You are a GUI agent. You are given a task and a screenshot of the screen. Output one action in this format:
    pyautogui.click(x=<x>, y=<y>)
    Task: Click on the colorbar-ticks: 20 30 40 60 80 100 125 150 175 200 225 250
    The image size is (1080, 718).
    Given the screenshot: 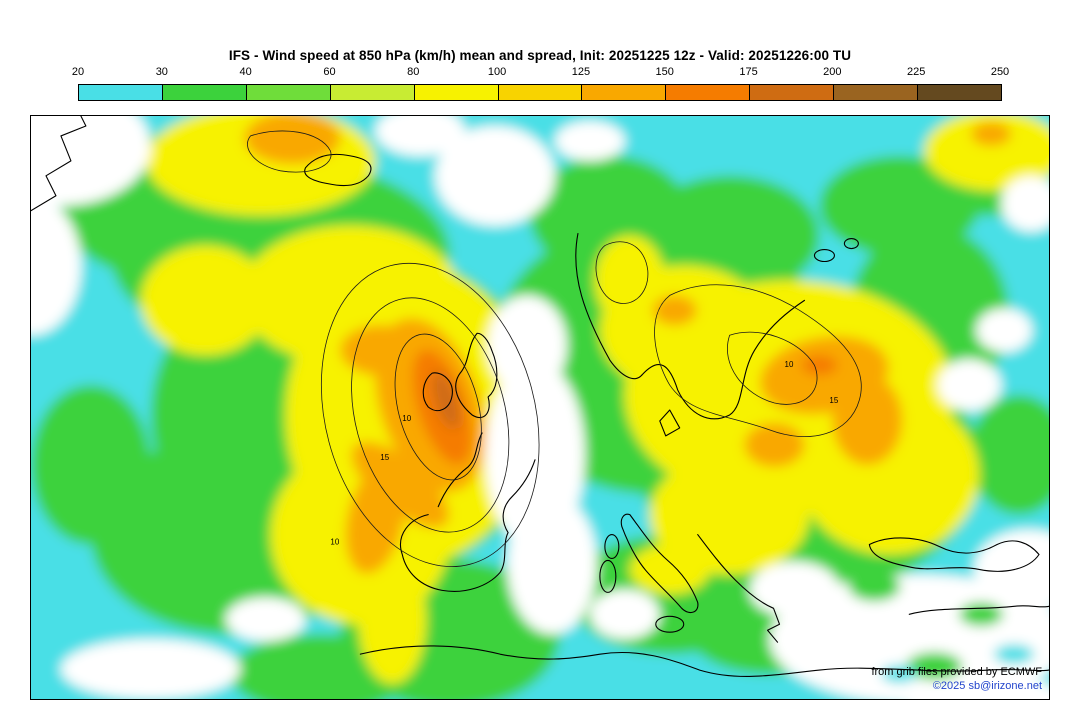 What is the action you would take?
    pyautogui.click(x=540, y=73)
    